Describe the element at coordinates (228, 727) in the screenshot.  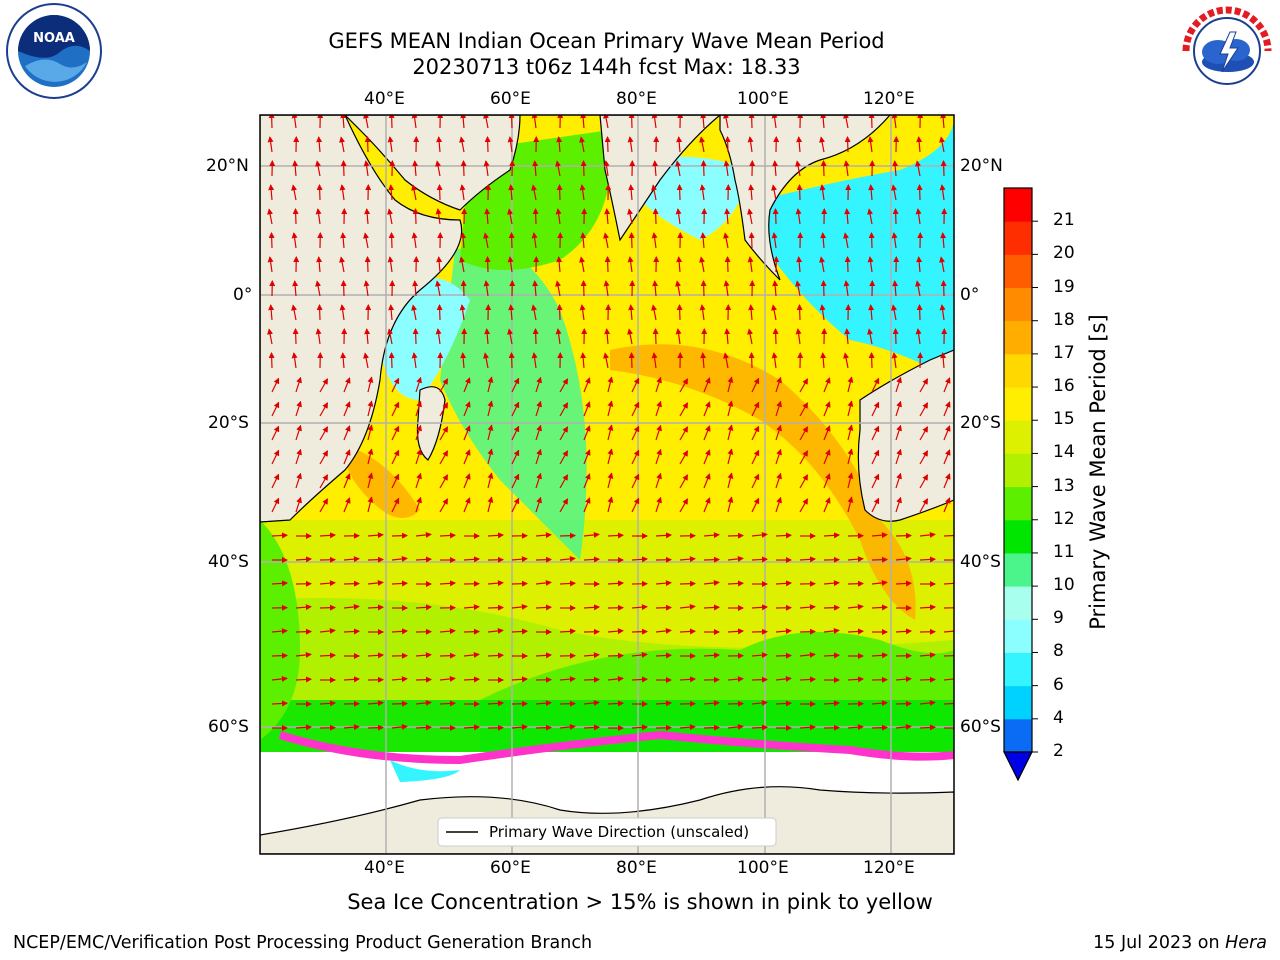
I see `lat-tick-left-60s: 60°S` at that location.